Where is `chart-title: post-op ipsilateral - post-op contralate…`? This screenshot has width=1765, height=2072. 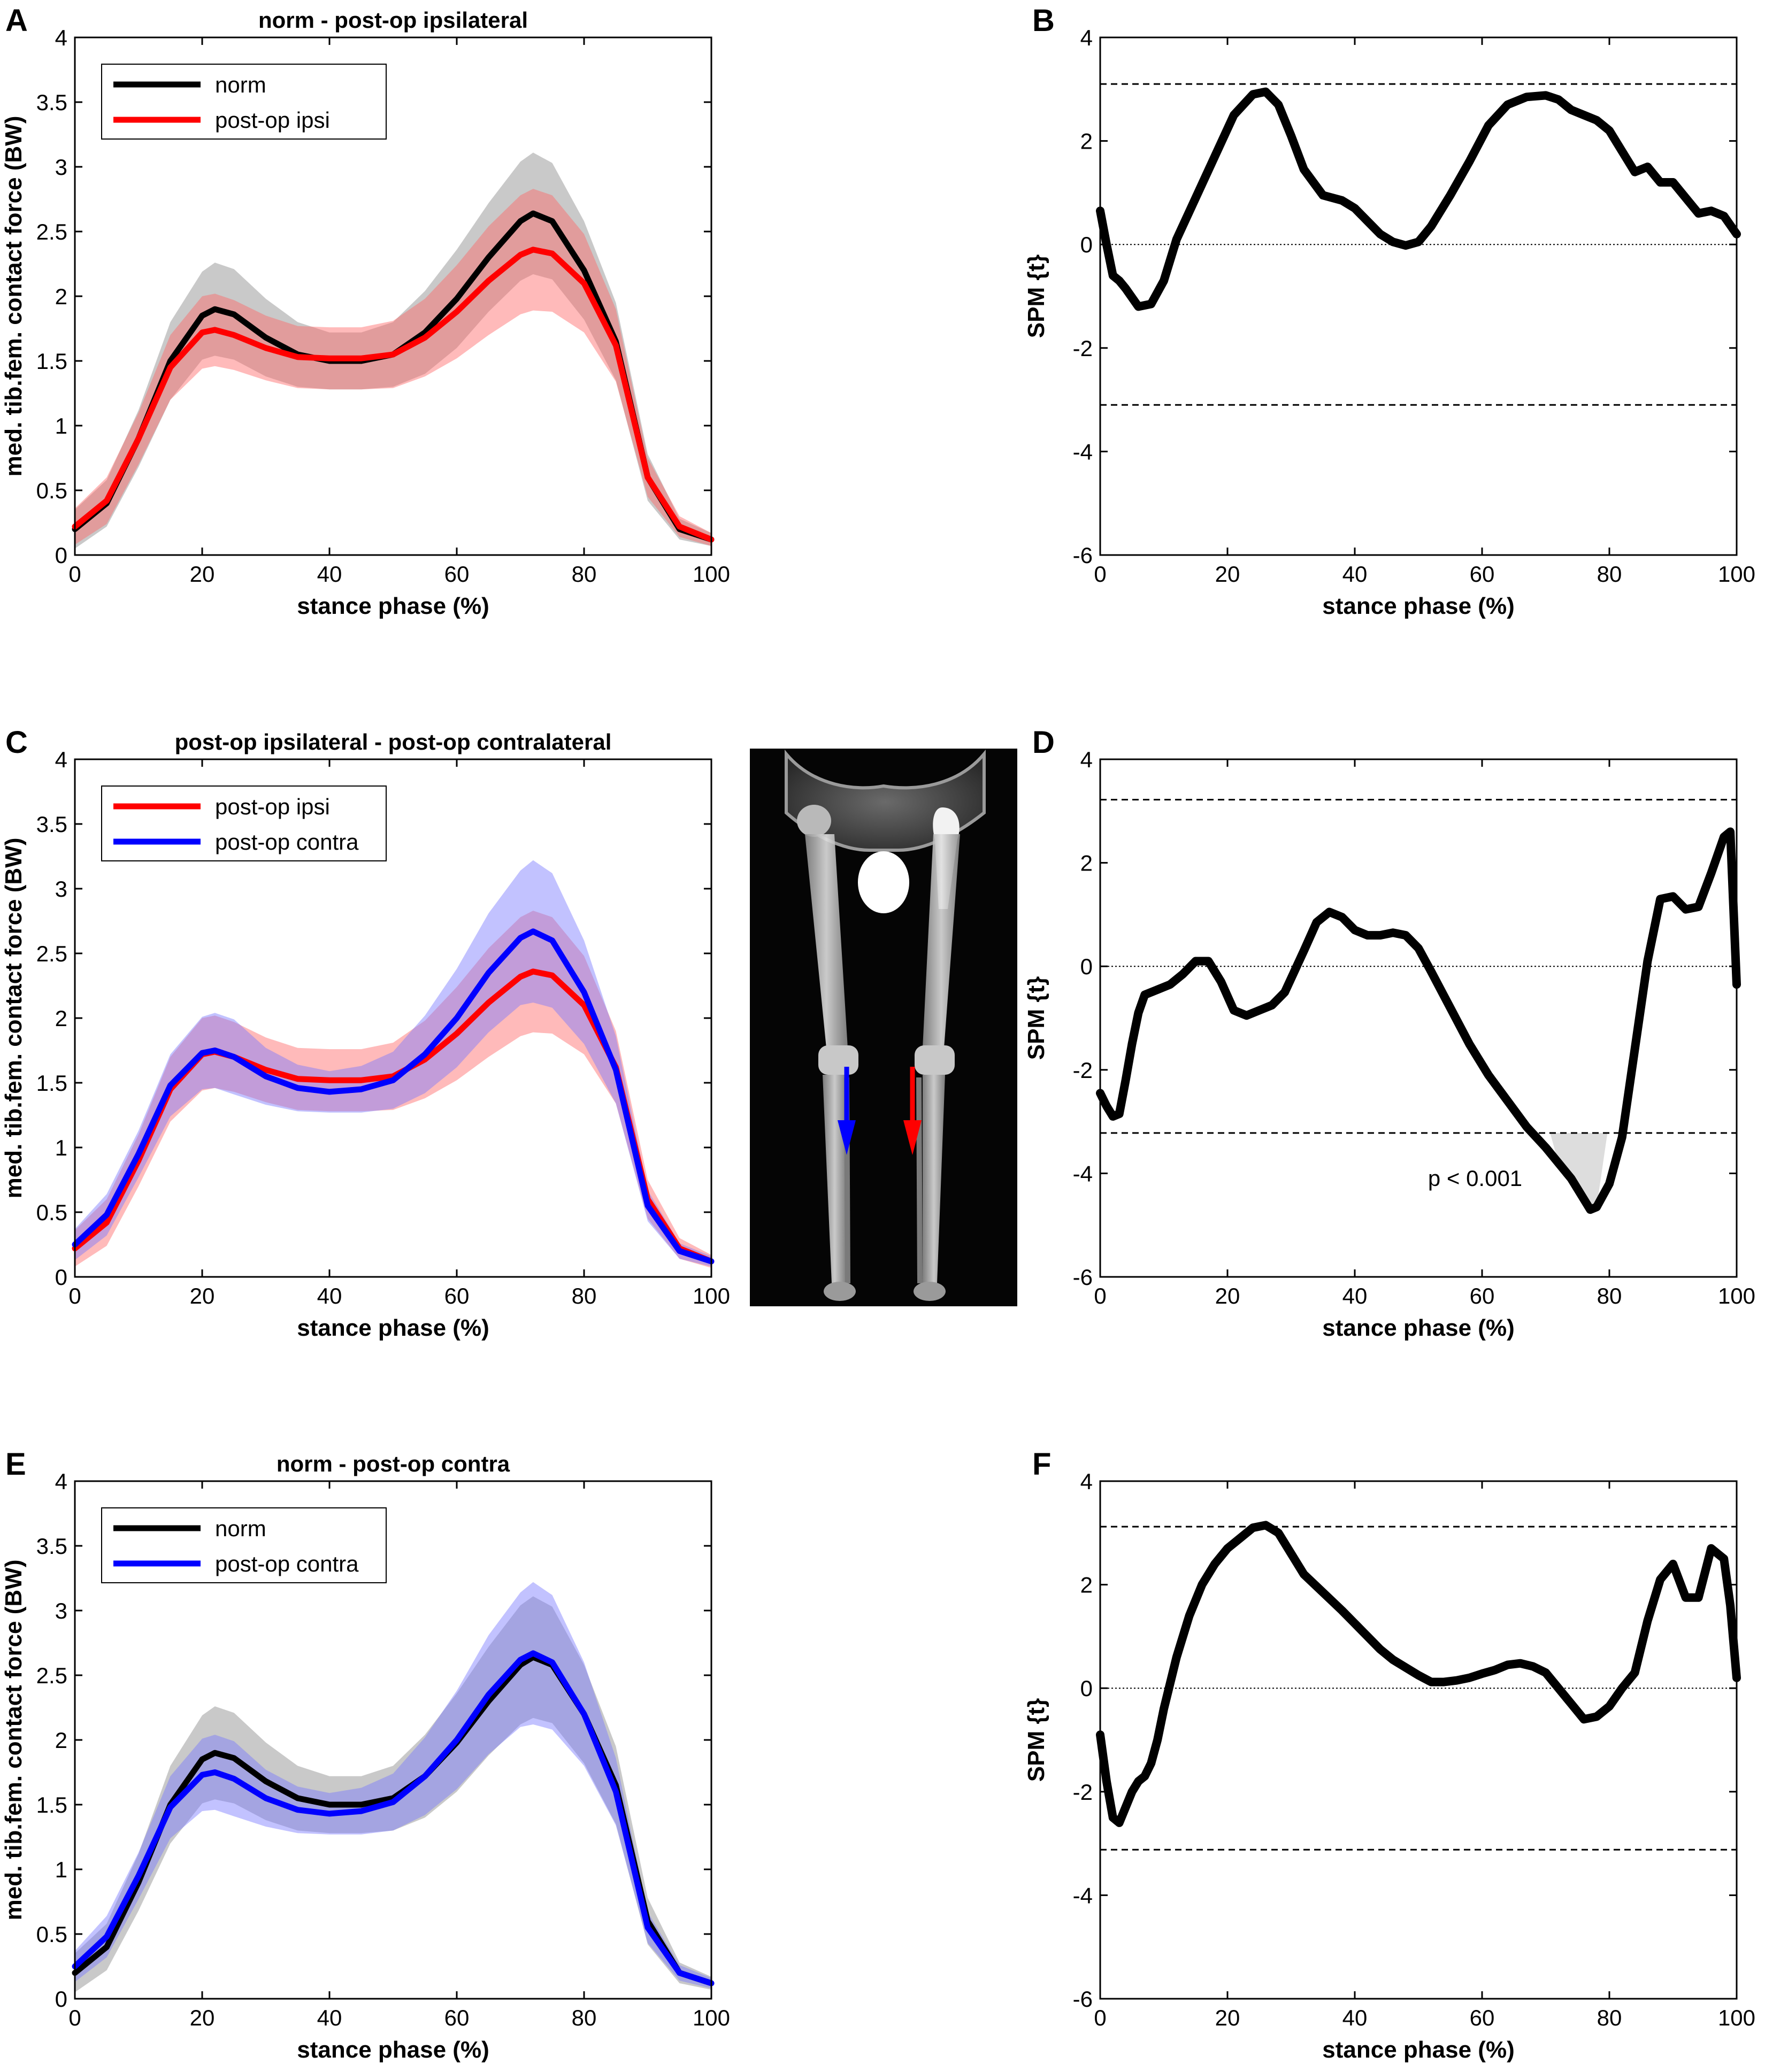
chart-title: post-op ipsilateral - post-op contralate… is located at coordinates (393, 741).